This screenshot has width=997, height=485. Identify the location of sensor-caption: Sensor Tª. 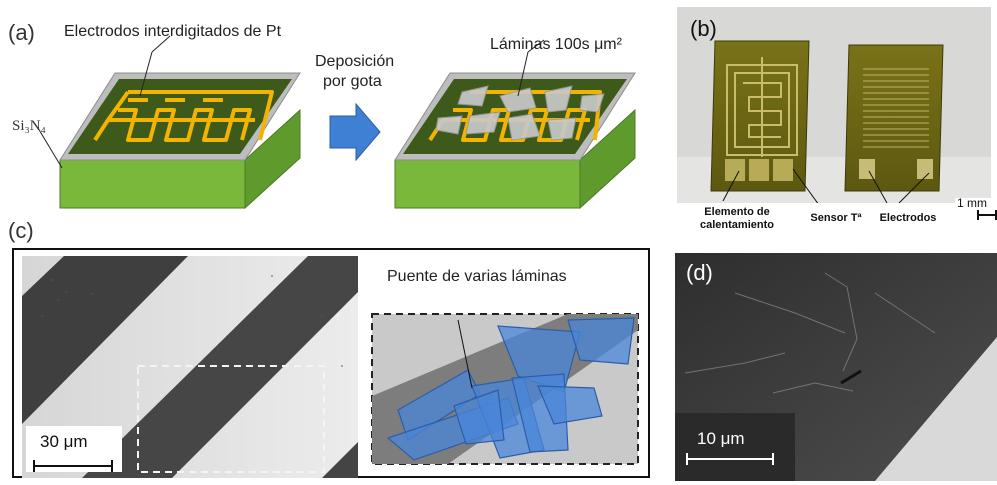
(836, 218).